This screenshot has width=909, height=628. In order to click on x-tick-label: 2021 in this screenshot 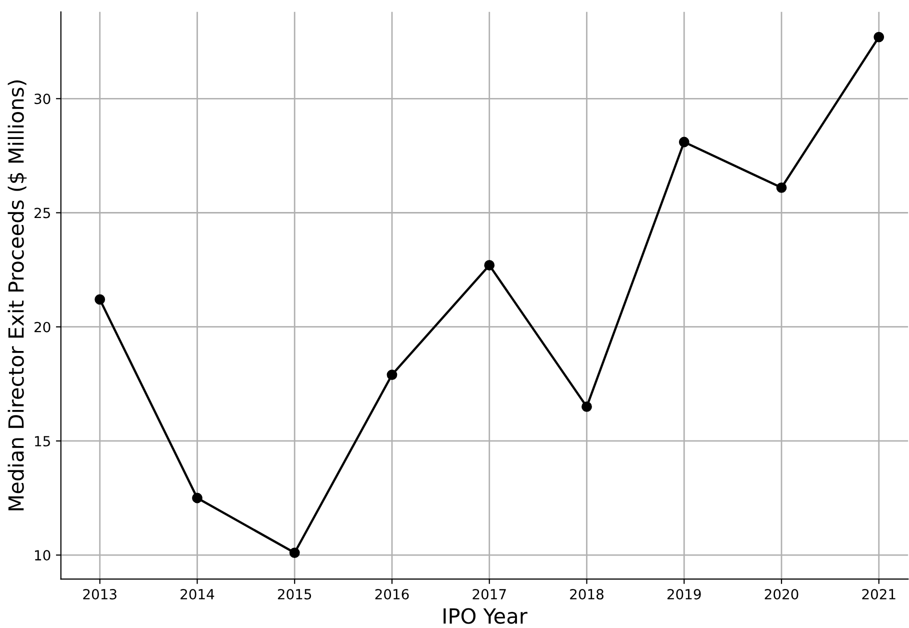, I will do `click(879, 594)`.